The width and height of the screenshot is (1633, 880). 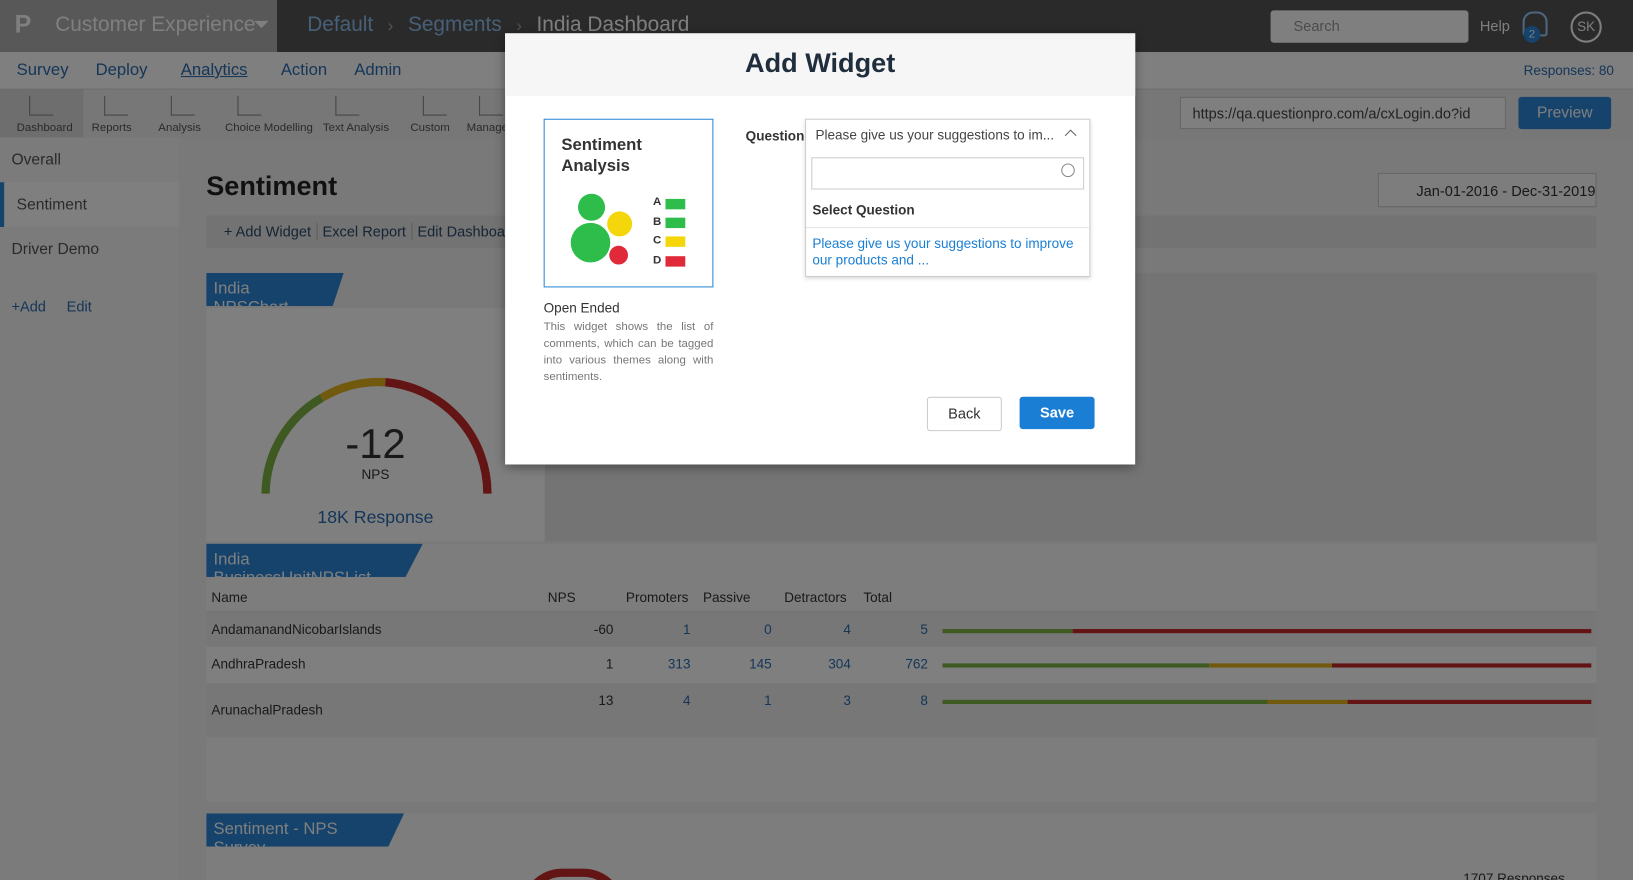 I want to click on widget-type: Open Ended, so click(x=581, y=307).